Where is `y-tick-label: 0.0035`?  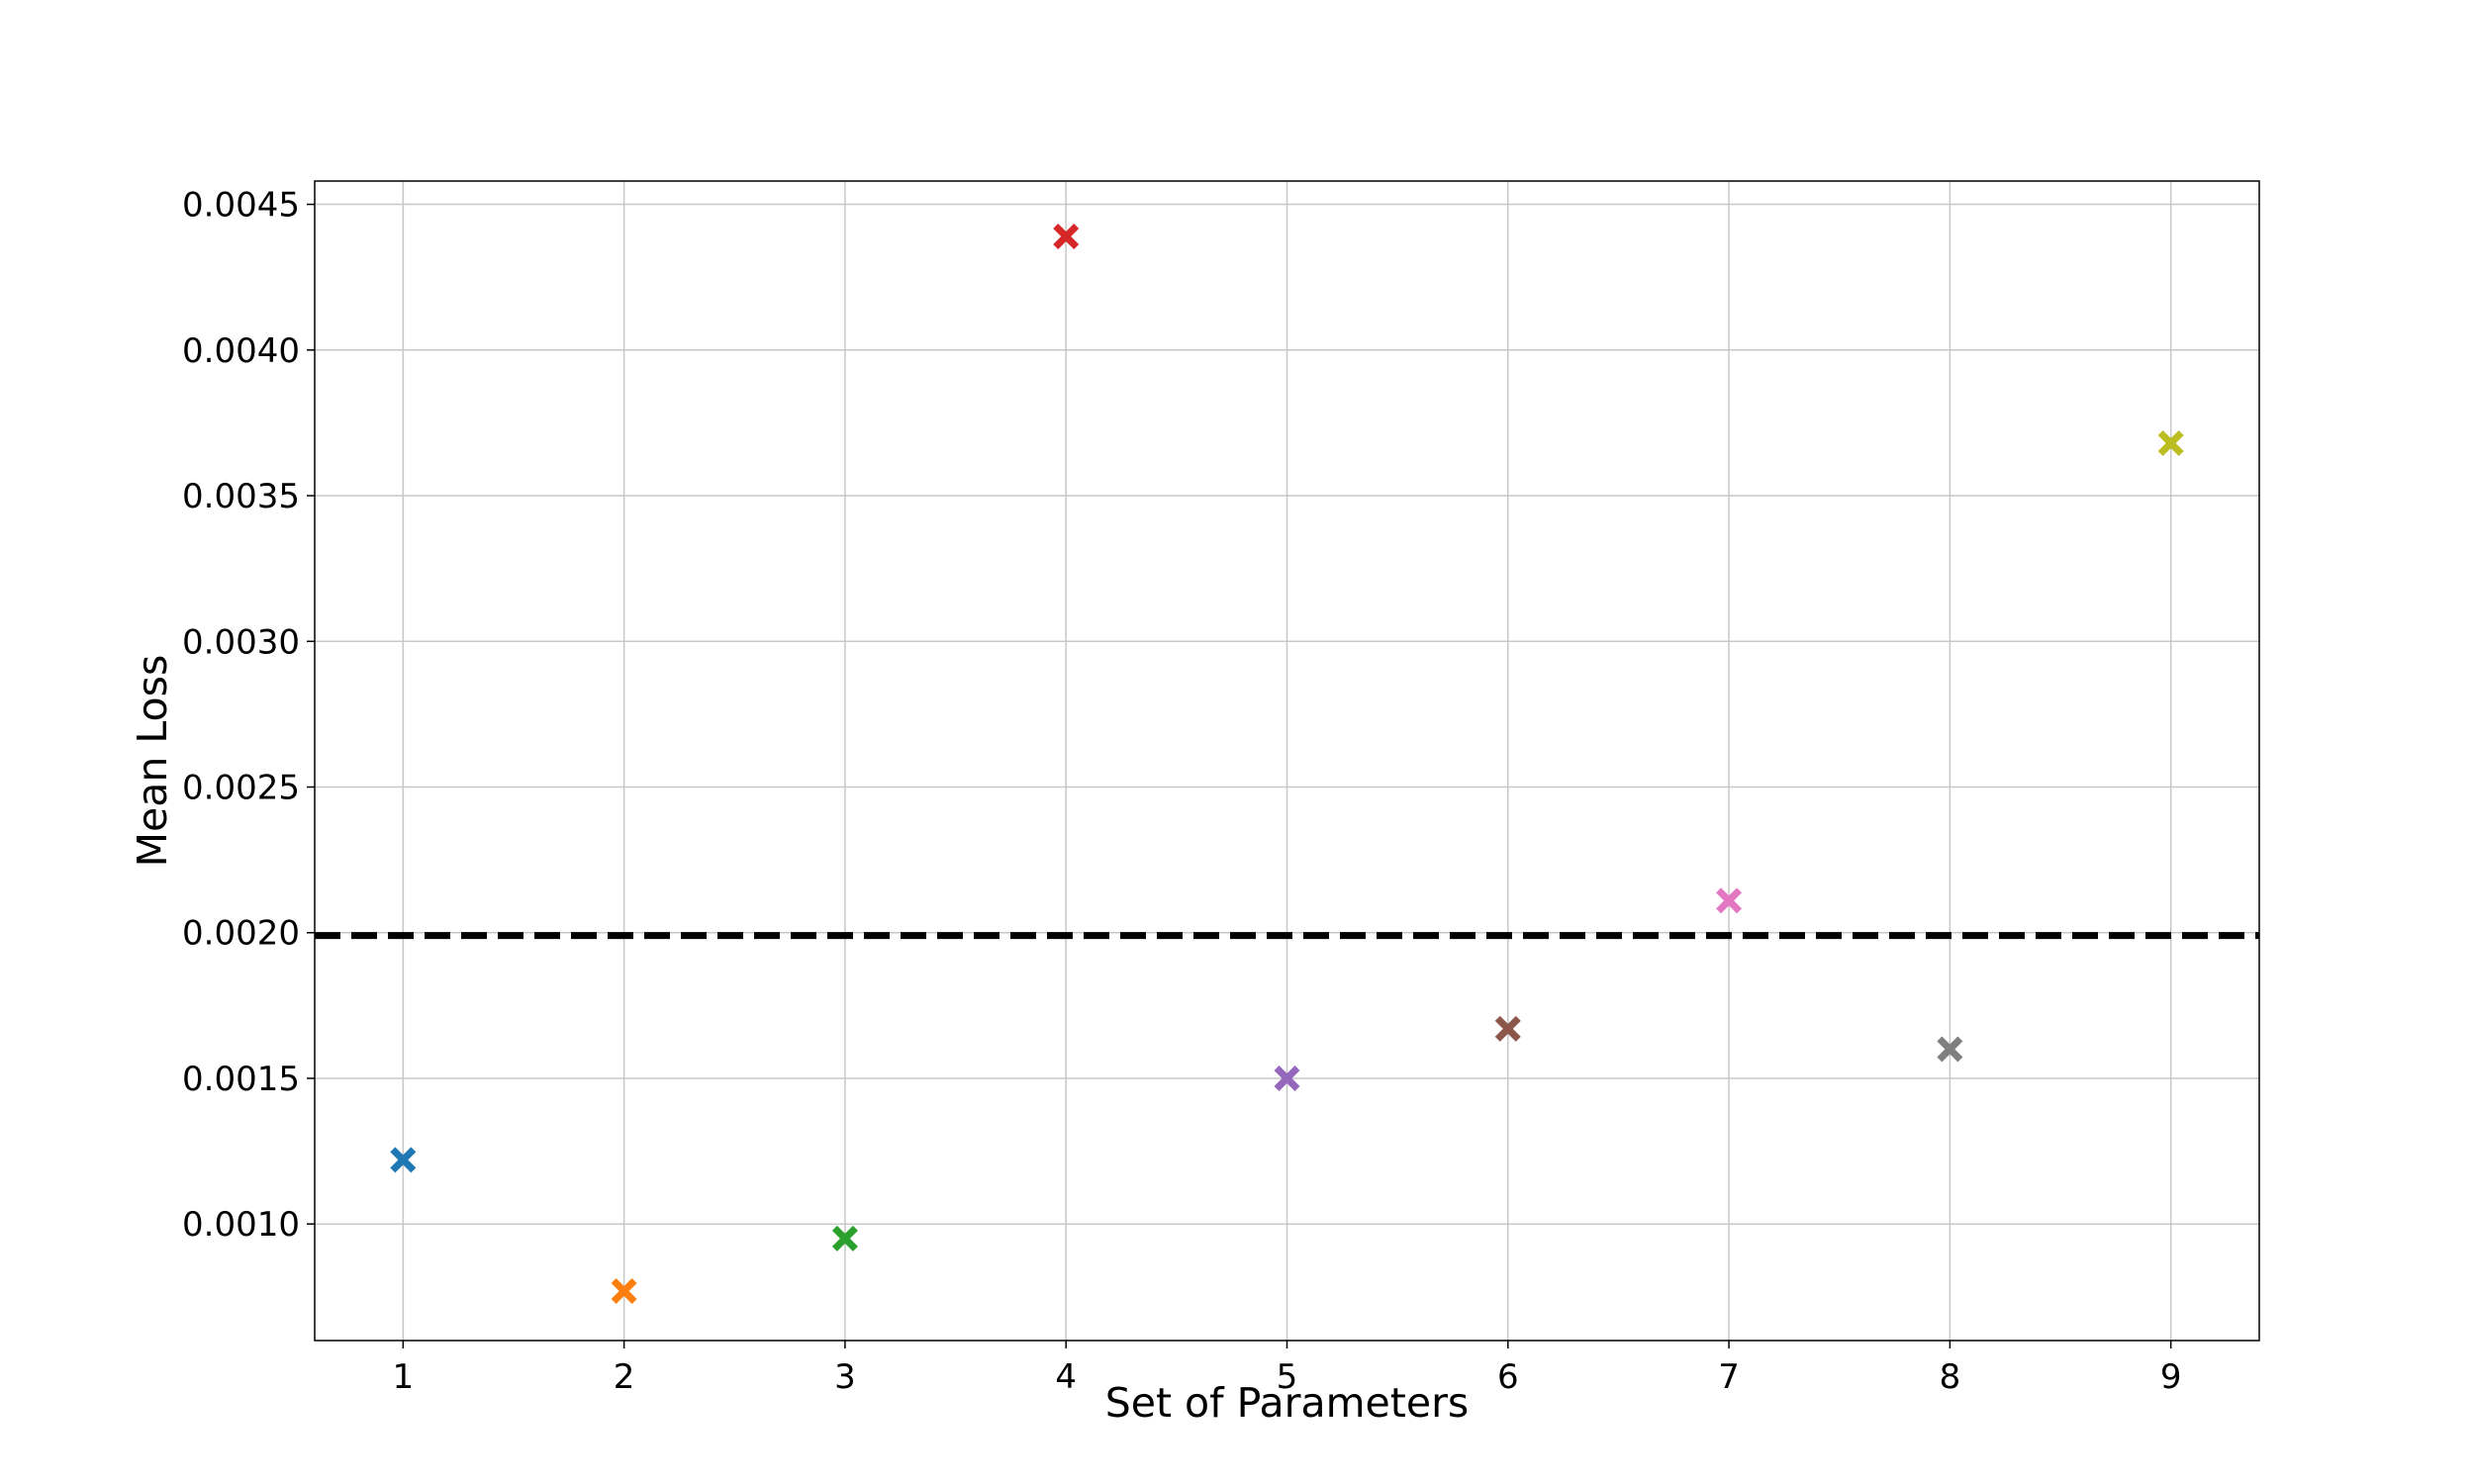 y-tick-label: 0.0035 is located at coordinates (241, 496).